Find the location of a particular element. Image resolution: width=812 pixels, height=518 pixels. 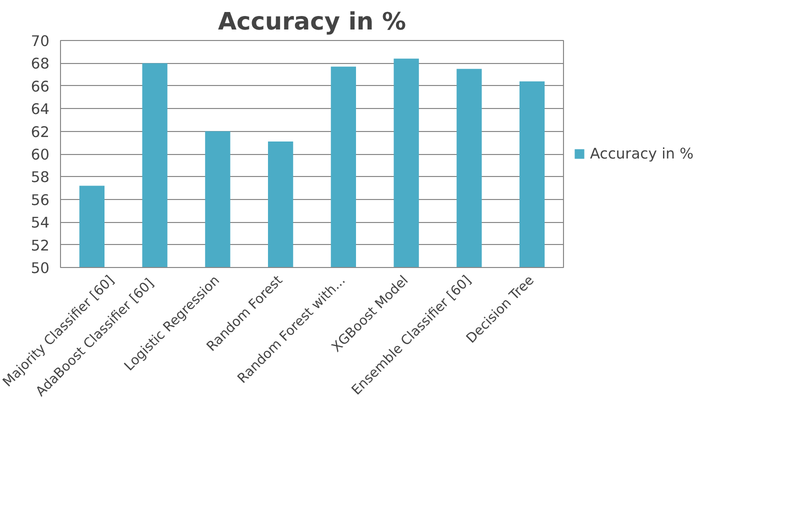

y-tick-label: 68 is located at coordinates (40, 64).